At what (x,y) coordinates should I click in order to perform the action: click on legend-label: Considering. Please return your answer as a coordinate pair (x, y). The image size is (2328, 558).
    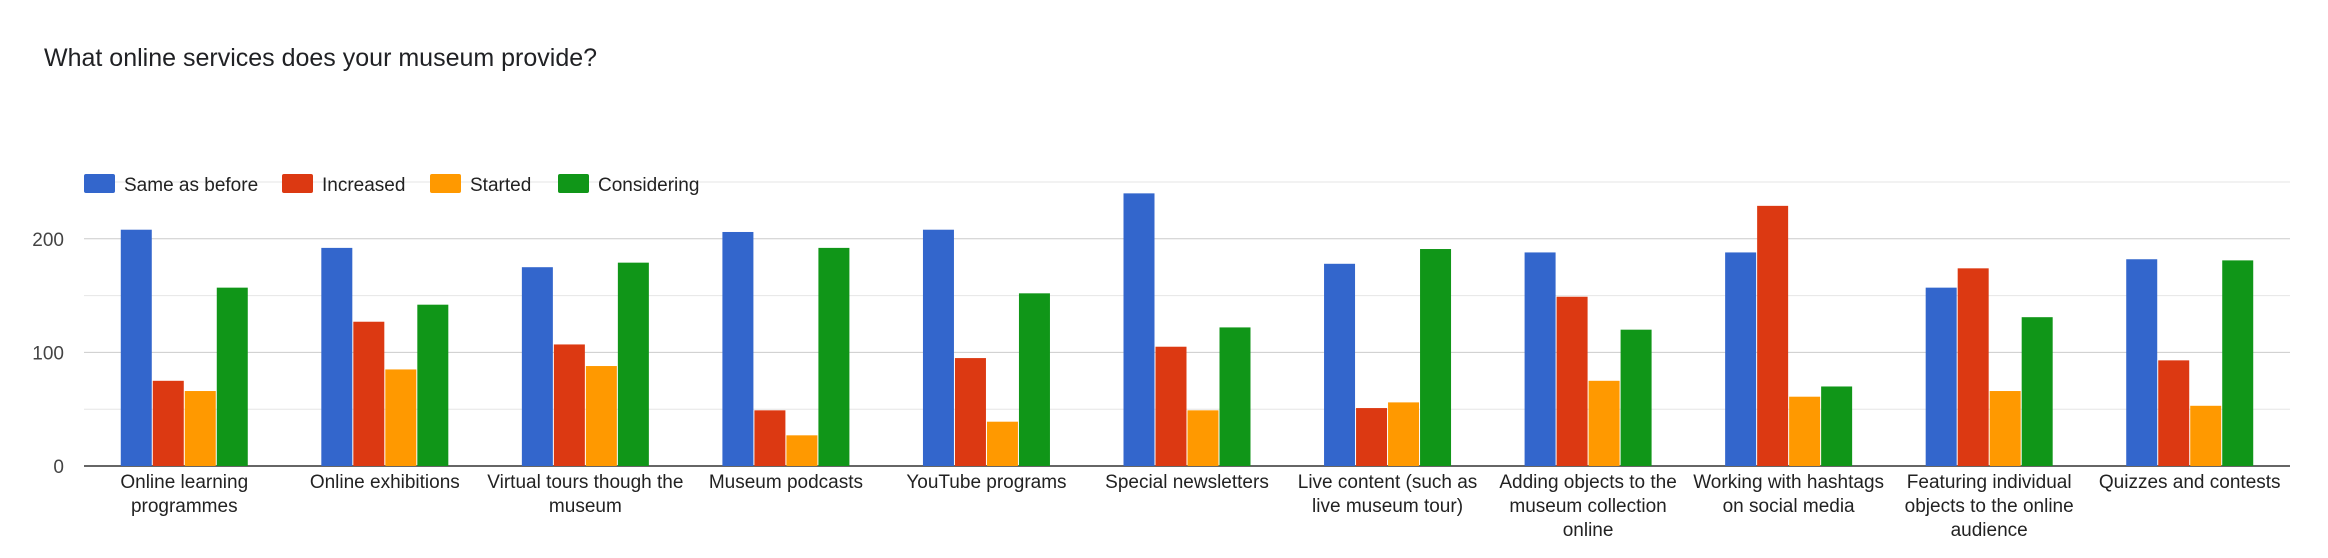
    Looking at the image, I should click on (648, 185).